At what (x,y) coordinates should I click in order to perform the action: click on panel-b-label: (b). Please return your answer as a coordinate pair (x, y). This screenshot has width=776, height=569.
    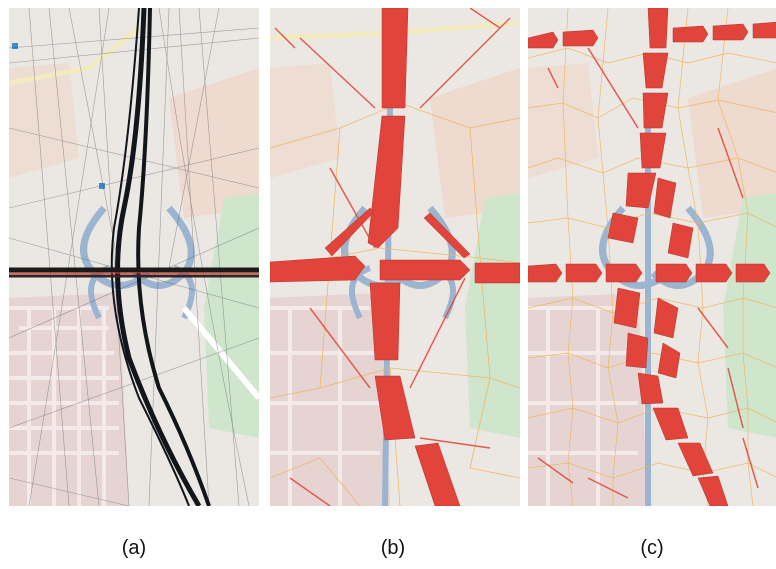
    Looking at the image, I should click on (393, 548).